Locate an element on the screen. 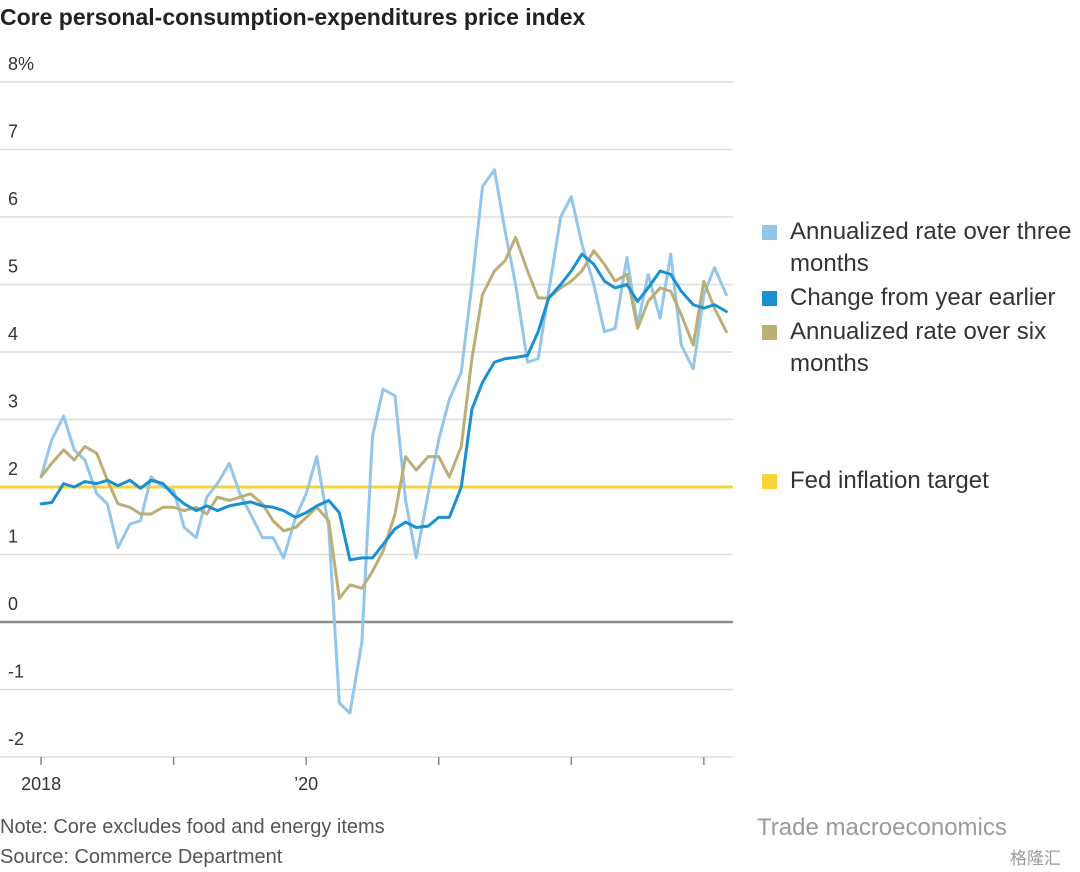 Image resolution: width=1080 pixels, height=872 pixels. legend-label: Annualized rate over three months is located at coordinates (931, 247).